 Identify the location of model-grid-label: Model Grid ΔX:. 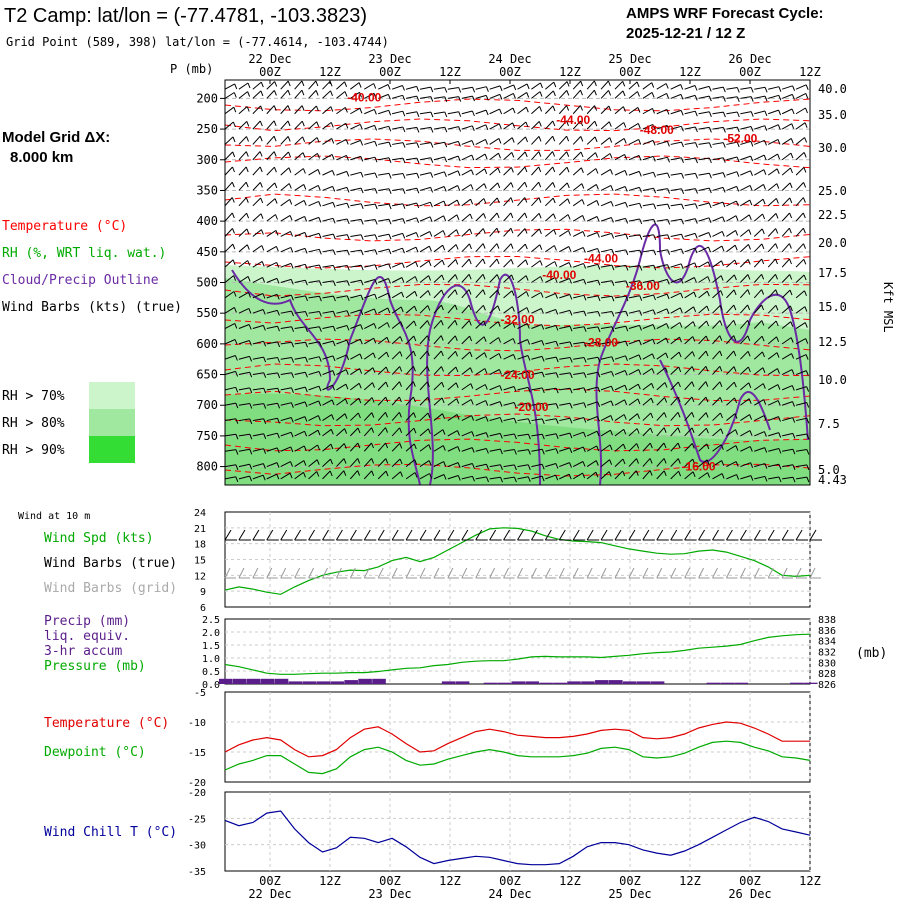
(56, 137).